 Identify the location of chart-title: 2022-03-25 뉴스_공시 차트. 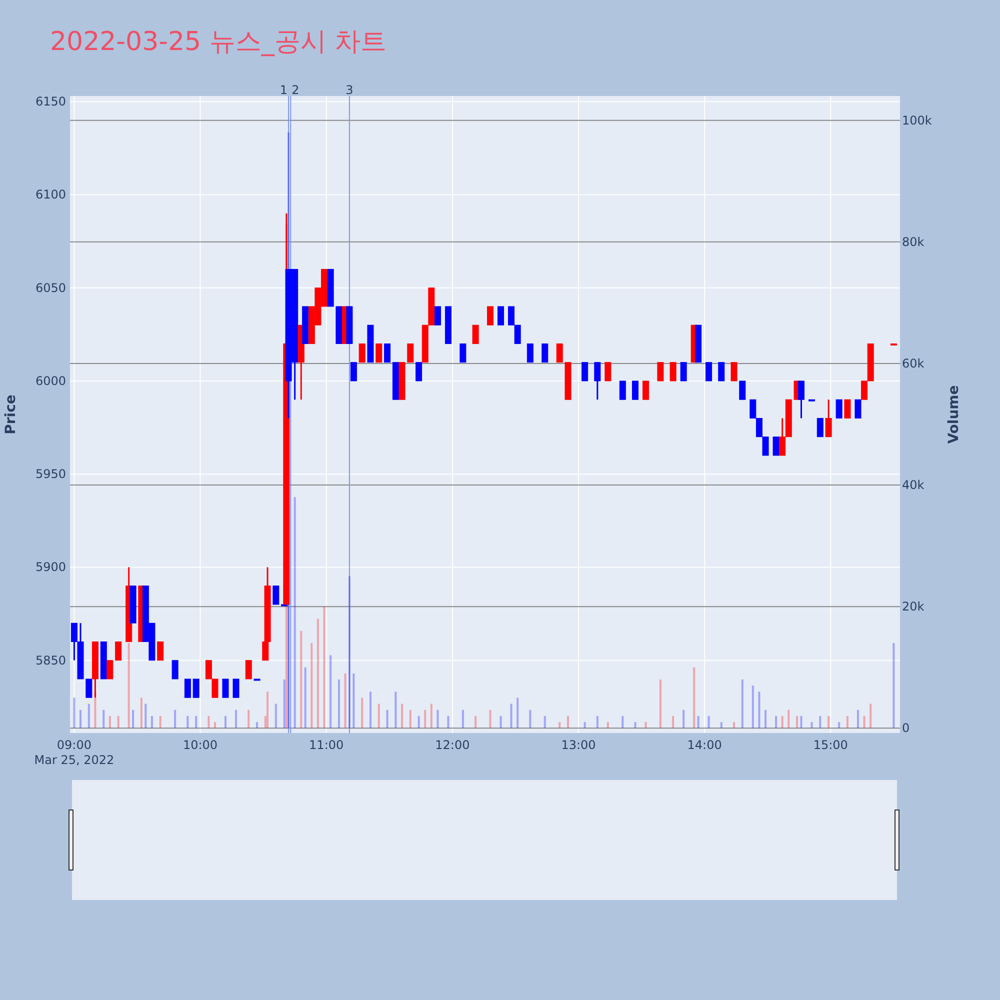
(218, 42).